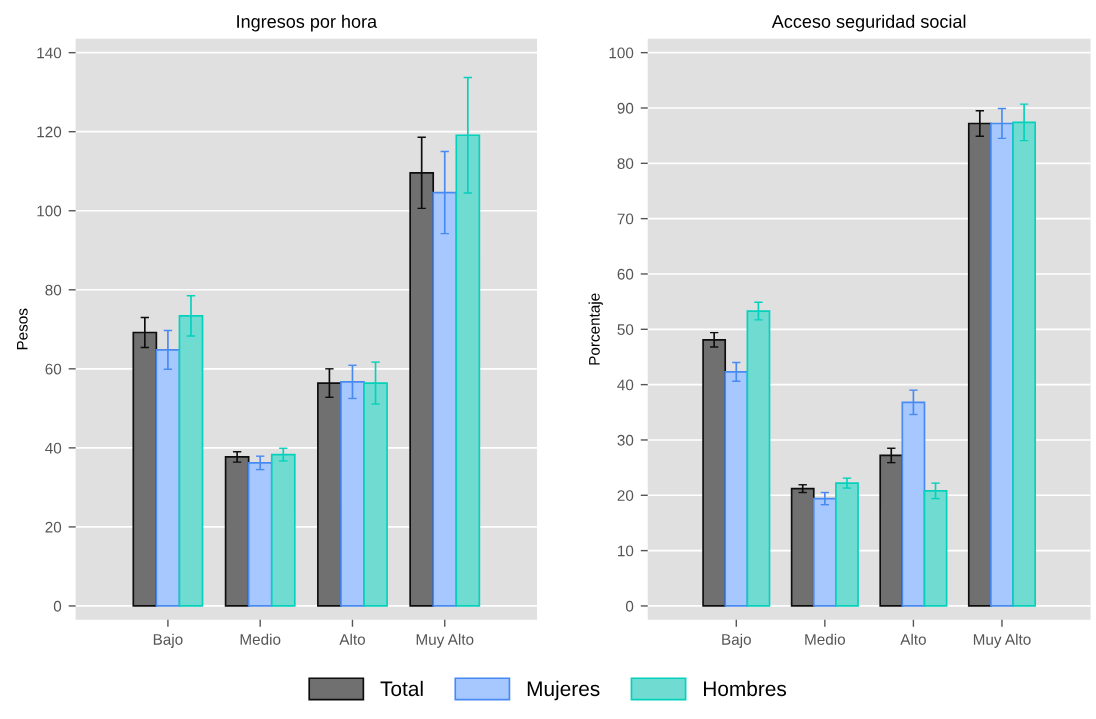  I want to click on y-axis-title: Porcentaje, so click(595, 329).